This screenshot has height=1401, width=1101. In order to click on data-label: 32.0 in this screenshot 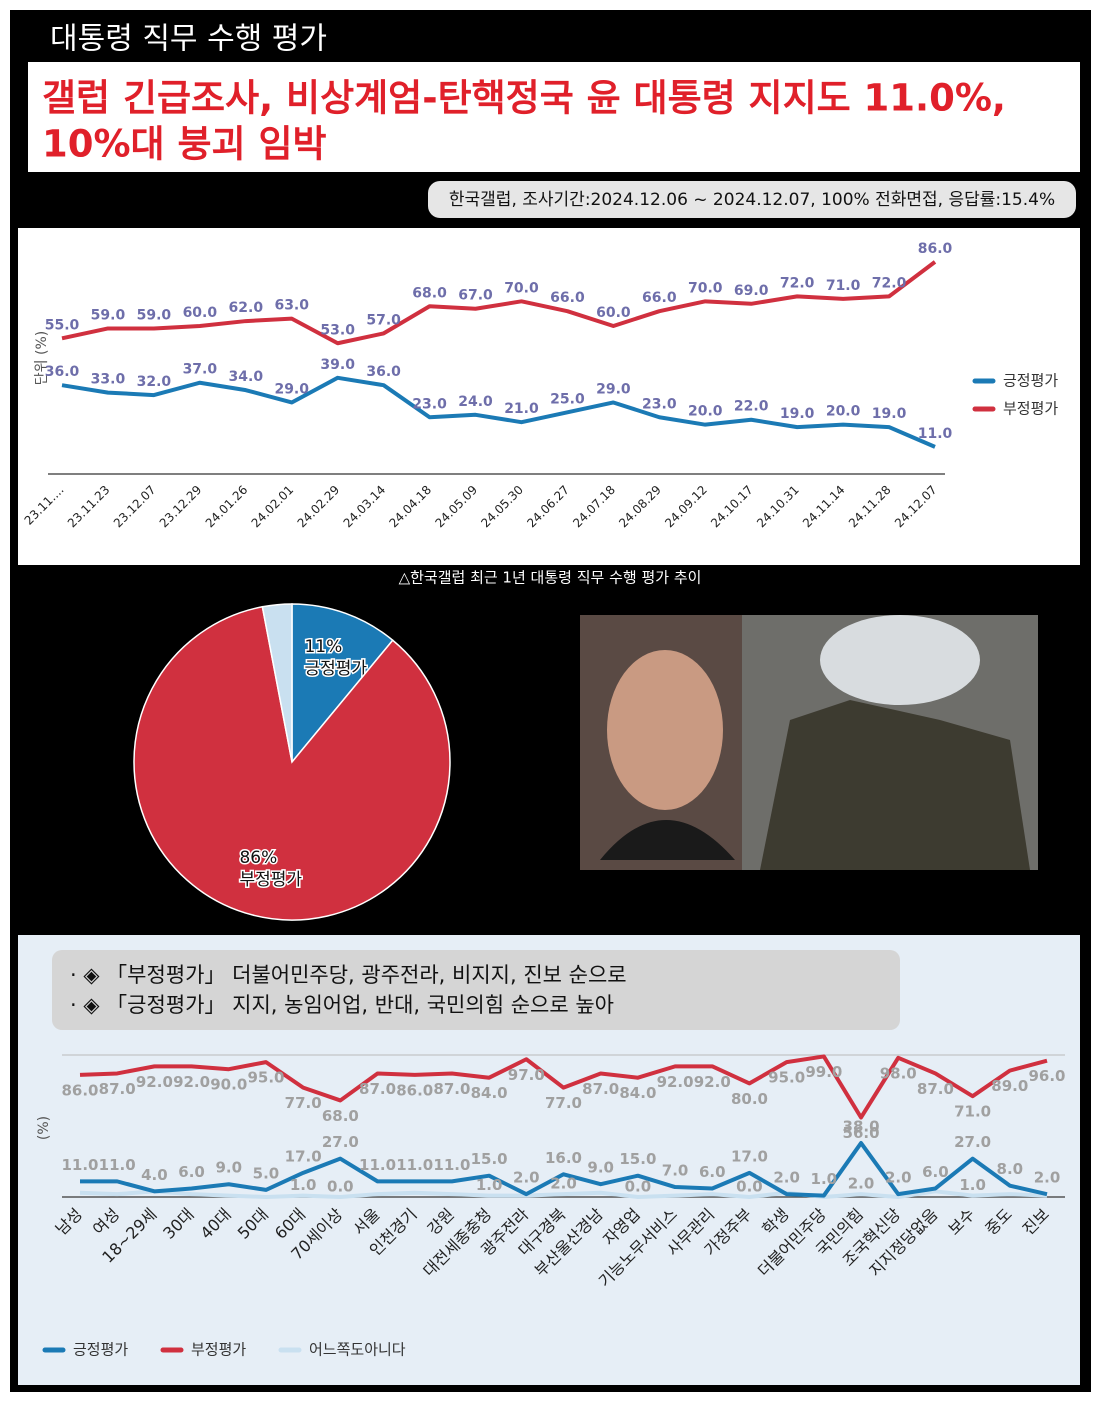, I will do `click(154, 382)`.